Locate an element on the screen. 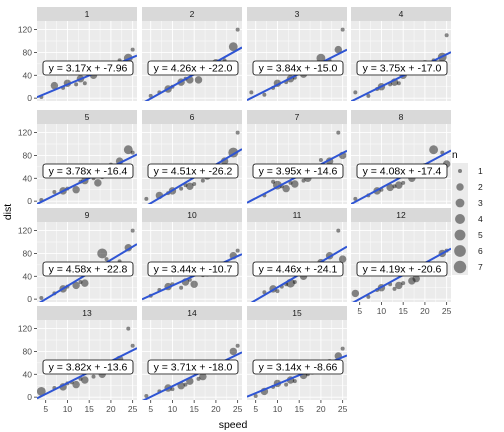 Image resolution: width=504 pixels, height=432 pixels. equation-label: y = 4.26x + -22.0 is located at coordinates (193, 68).